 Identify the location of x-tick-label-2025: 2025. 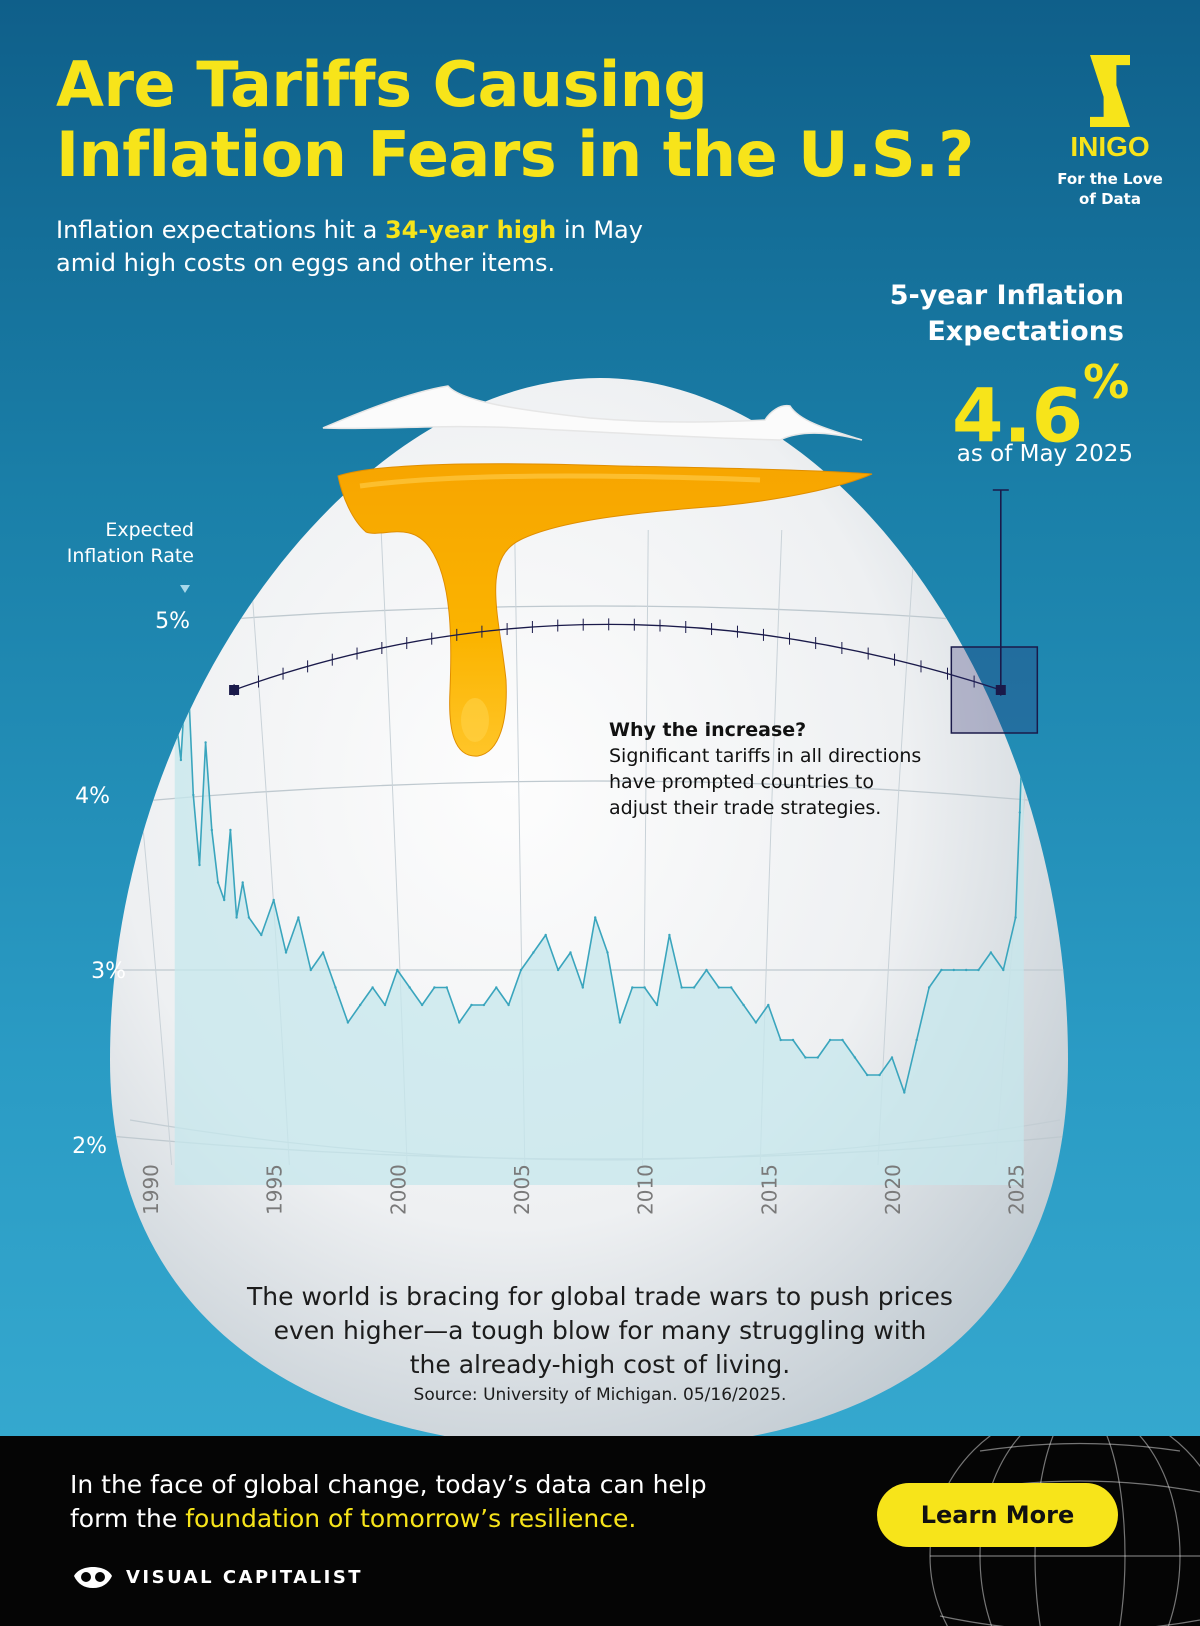
(1017, 1189).